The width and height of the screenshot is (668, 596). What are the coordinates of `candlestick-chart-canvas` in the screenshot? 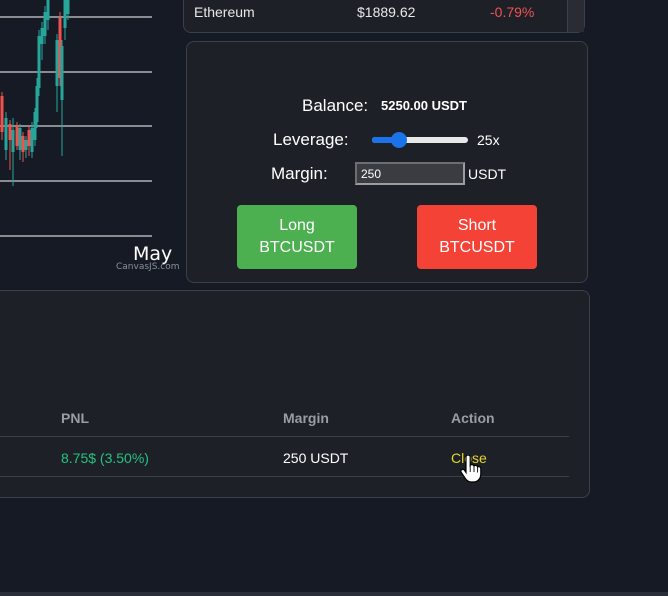 It's located at (76, 118).